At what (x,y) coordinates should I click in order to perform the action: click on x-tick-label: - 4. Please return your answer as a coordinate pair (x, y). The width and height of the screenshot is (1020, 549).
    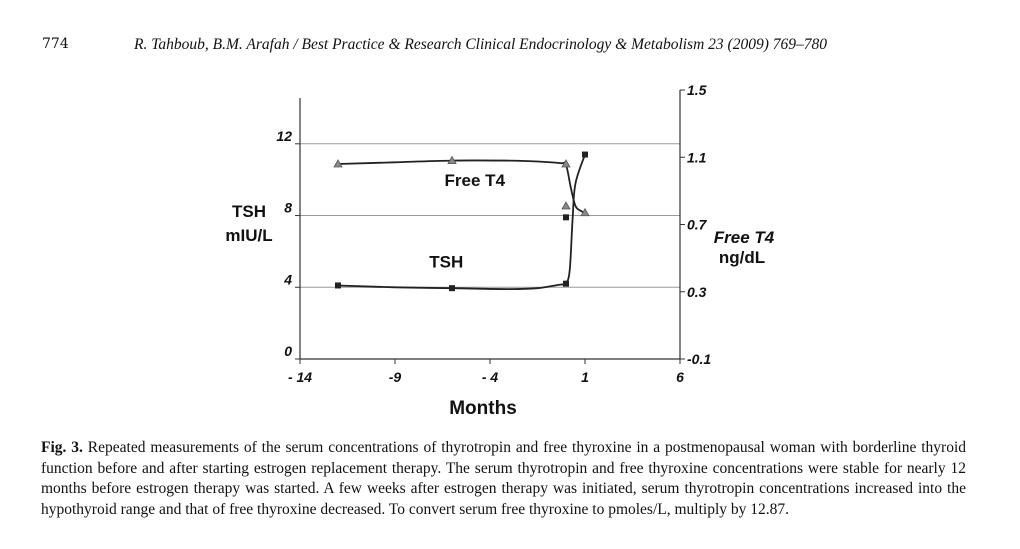
    Looking at the image, I should click on (490, 377).